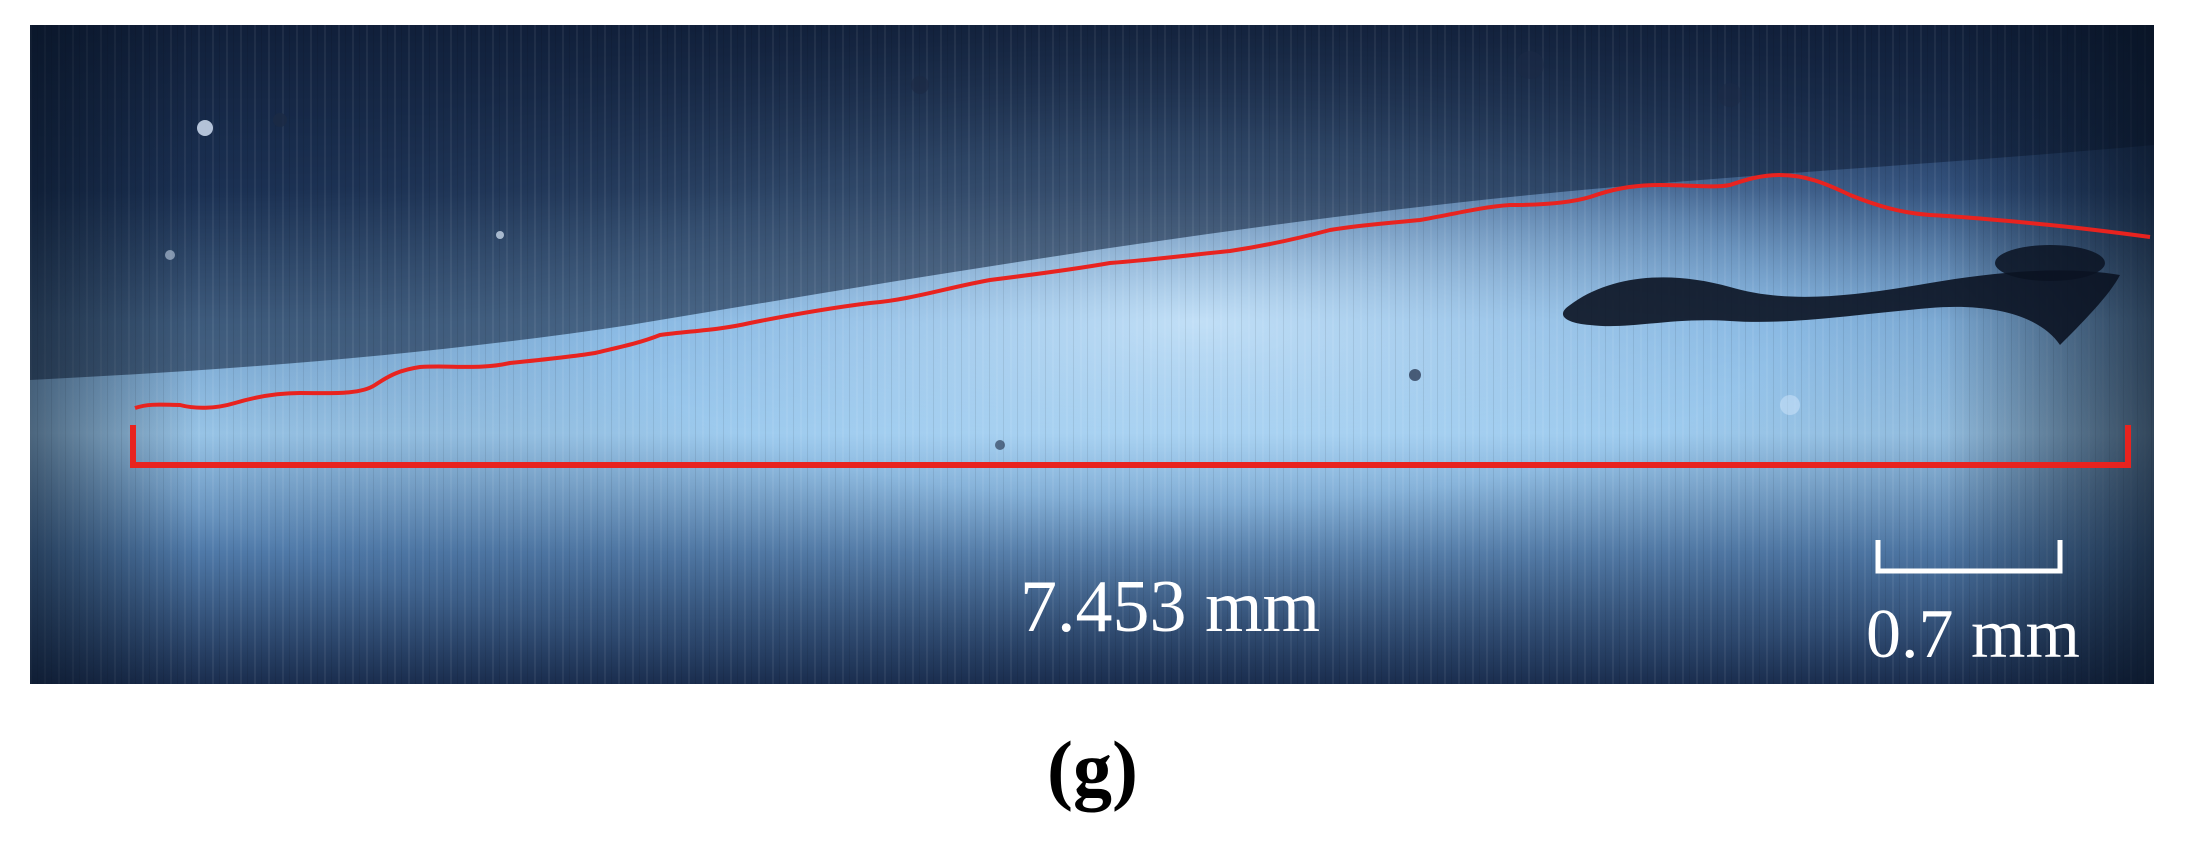 The image size is (2185, 841). Describe the element at coordinates (1973, 634) in the screenshot. I see `scale-bar-label: 0.7 mm` at that location.